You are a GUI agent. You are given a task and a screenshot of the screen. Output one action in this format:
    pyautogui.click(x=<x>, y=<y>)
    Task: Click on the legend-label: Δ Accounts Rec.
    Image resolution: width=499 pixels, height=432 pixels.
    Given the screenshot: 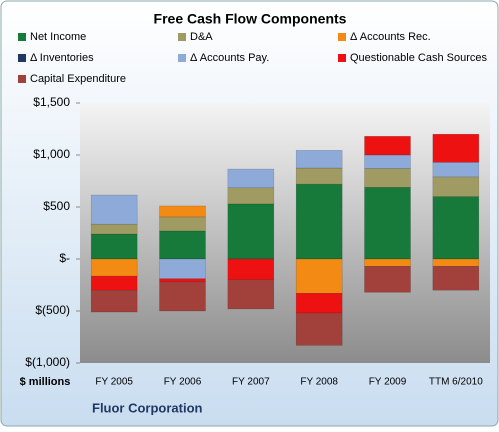 What is the action you would take?
    pyautogui.click(x=390, y=37)
    